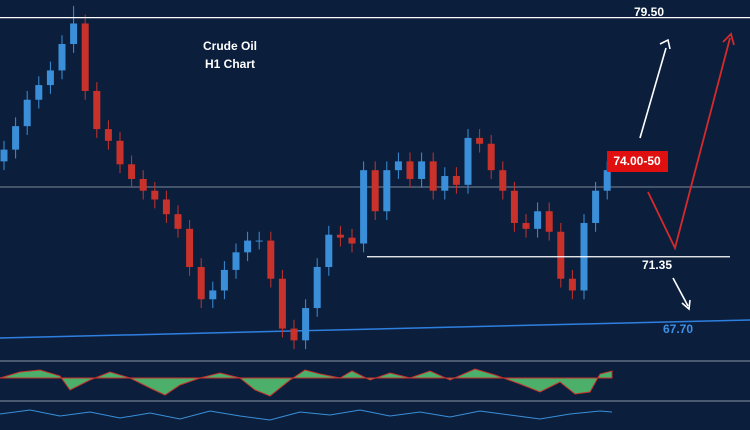  Describe the element at coordinates (653, 93) in the screenshot. I see `arrow-up` at that location.